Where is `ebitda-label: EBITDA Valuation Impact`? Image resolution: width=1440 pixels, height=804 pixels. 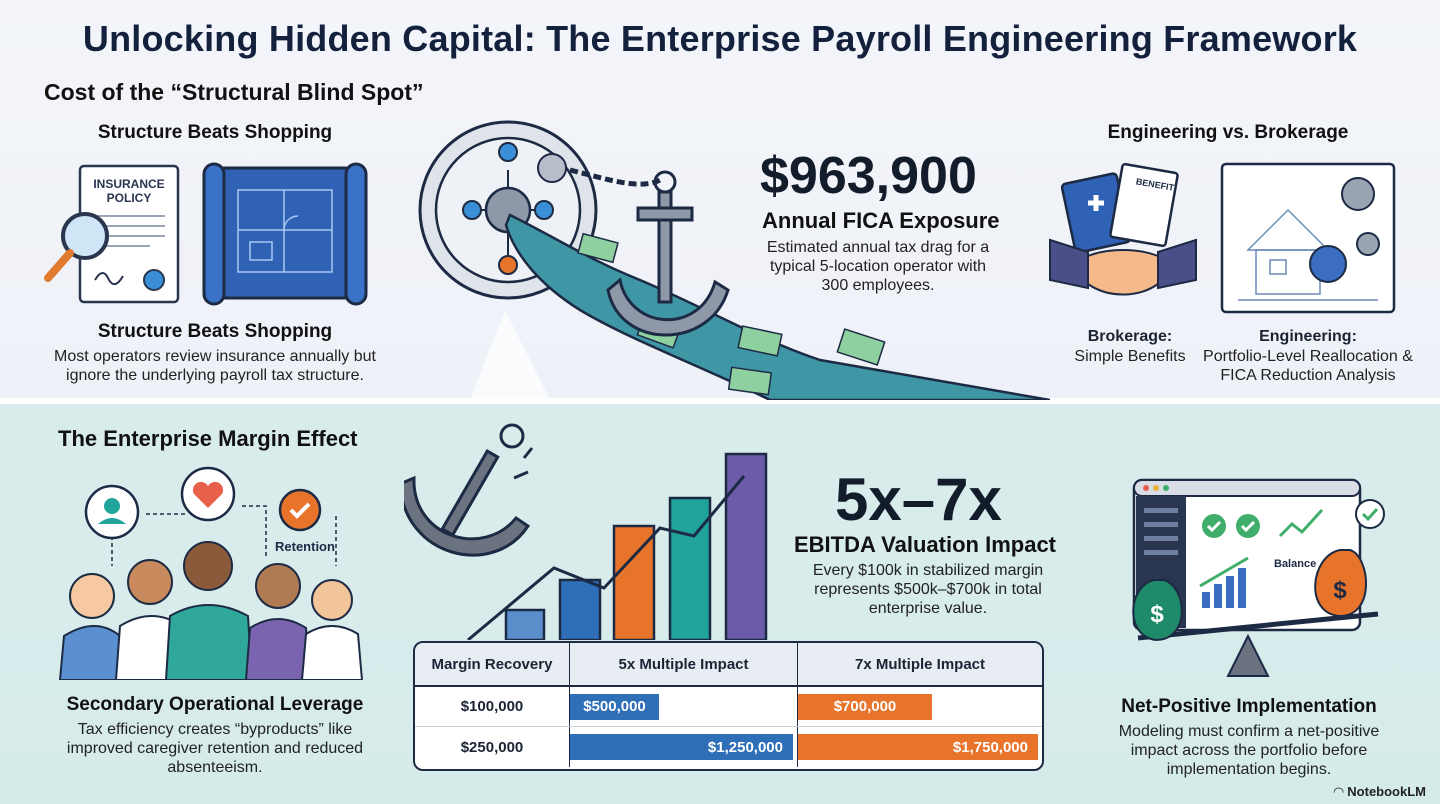
ebitda-label: EBITDA Valuation Impact is located at coordinates (925, 544).